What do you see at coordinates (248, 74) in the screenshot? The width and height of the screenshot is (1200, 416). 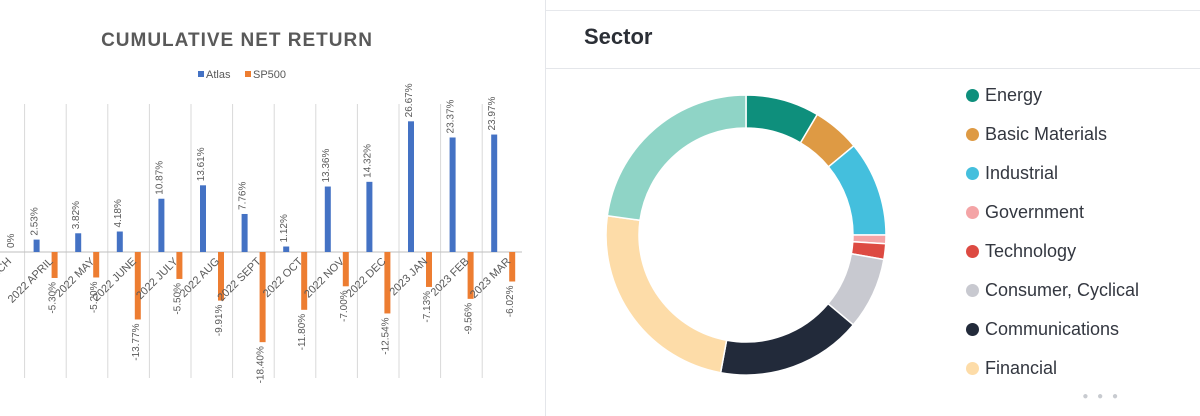 I see `legend-swatch-sp500` at bounding box center [248, 74].